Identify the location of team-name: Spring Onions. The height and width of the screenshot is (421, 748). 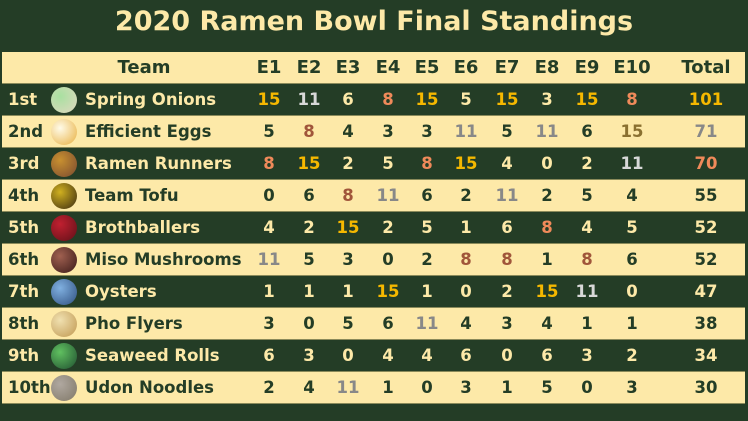
(151, 99).